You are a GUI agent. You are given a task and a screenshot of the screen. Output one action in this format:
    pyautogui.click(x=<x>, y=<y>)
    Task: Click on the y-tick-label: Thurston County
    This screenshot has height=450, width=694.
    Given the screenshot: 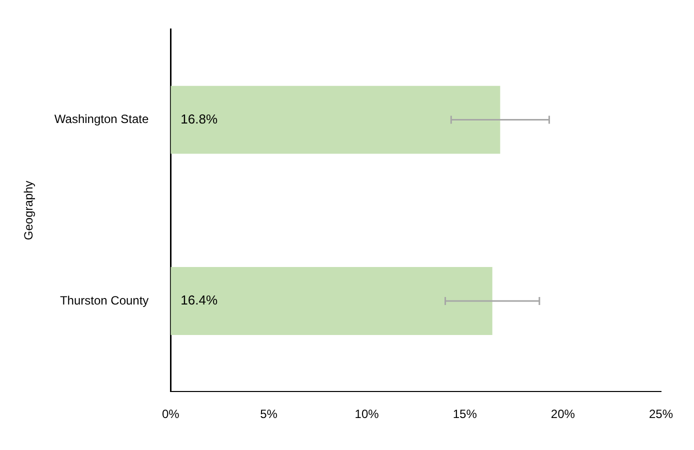 What is the action you would take?
    pyautogui.click(x=104, y=300)
    